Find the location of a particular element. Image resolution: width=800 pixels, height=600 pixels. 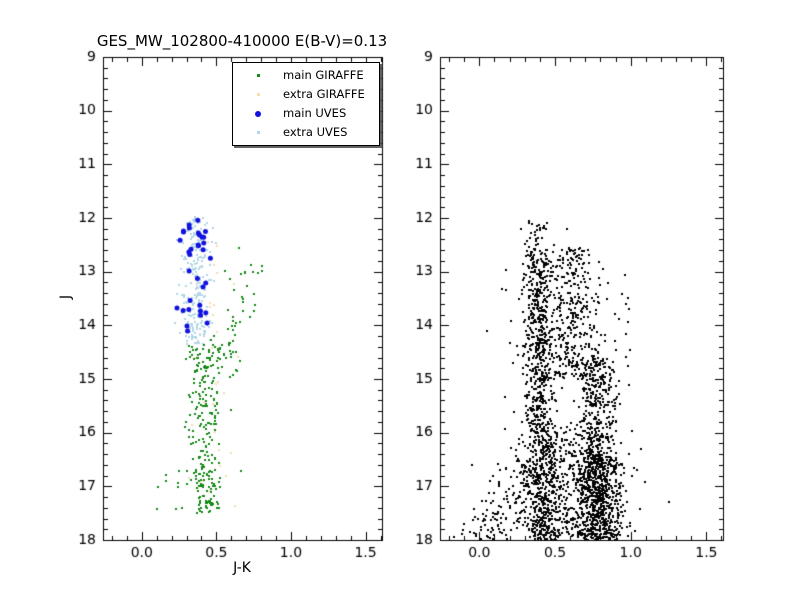

legend-label: main GIRAFFE is located at coordinates (323, 74).